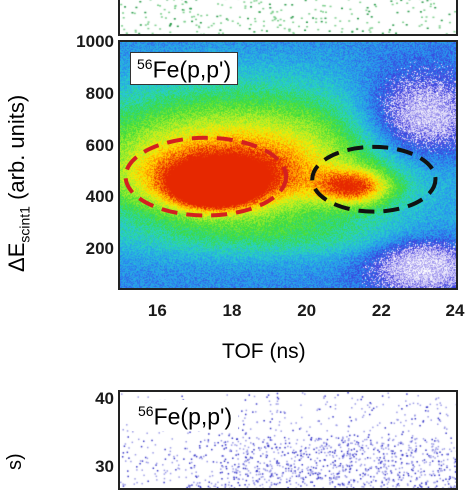  What do you see at coordinates (18, 183) in the screenshot?
I see `y-axis-label: ΔEscint1 (arb. units)` at bounding box center [18, 183].